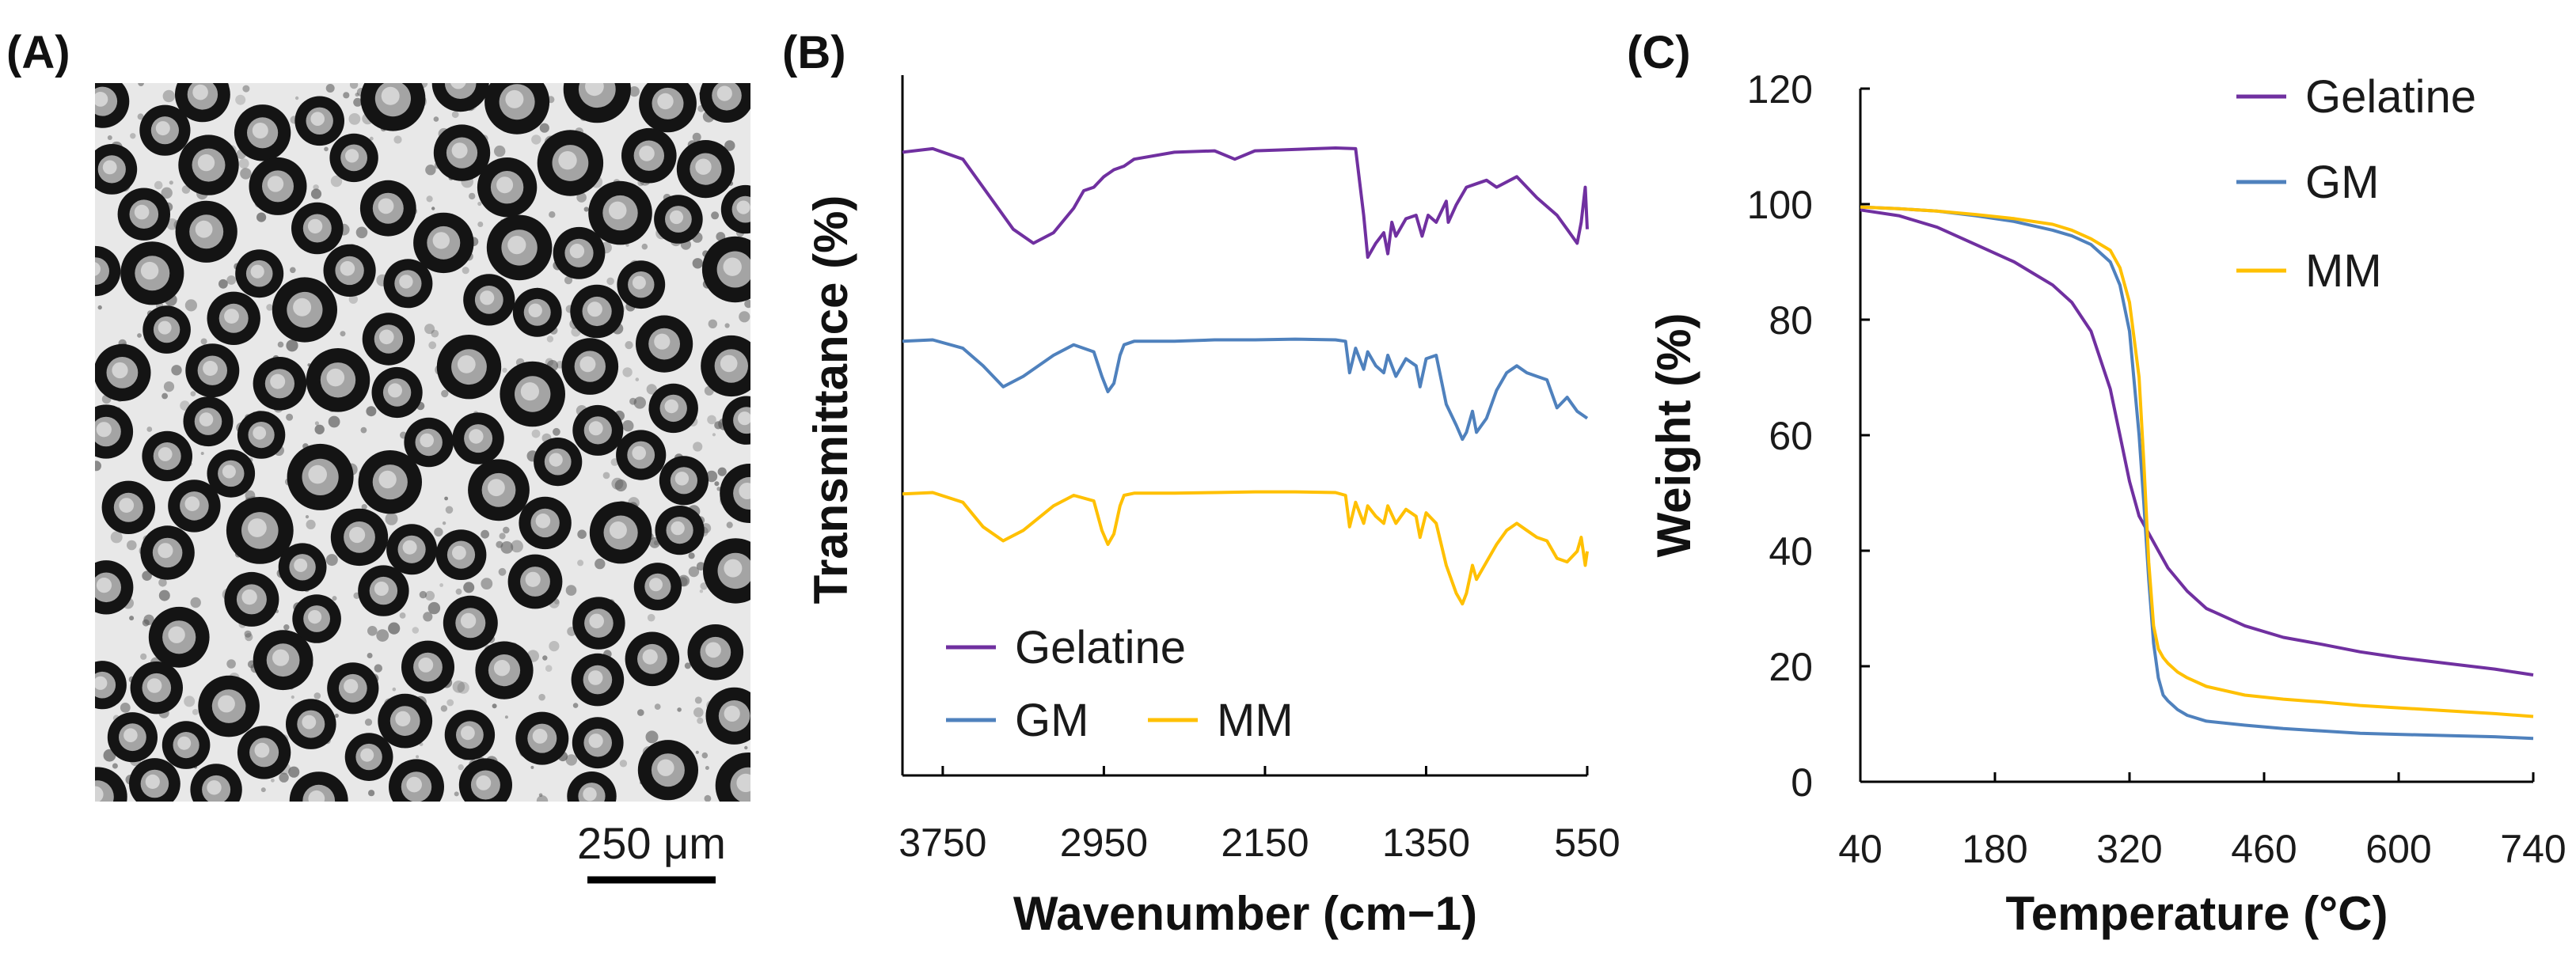 The width and height of the screenshot is (2576, 978). What do you see at coordinates (1780, 89) in the screenshot?
I see `tga-y-tick-label: 120` at bounding box center [1780, 89].